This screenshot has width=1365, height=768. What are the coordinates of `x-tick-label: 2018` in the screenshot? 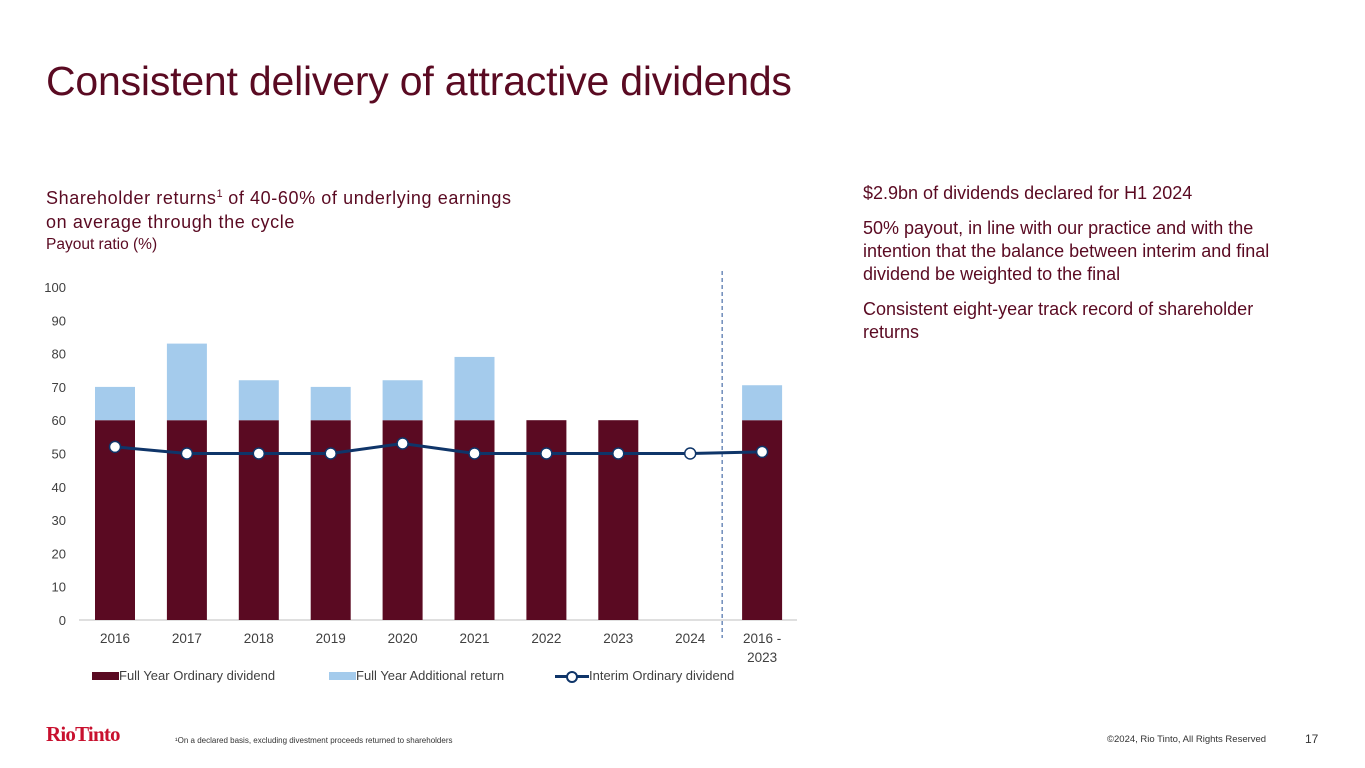 It's located at (259, 638).